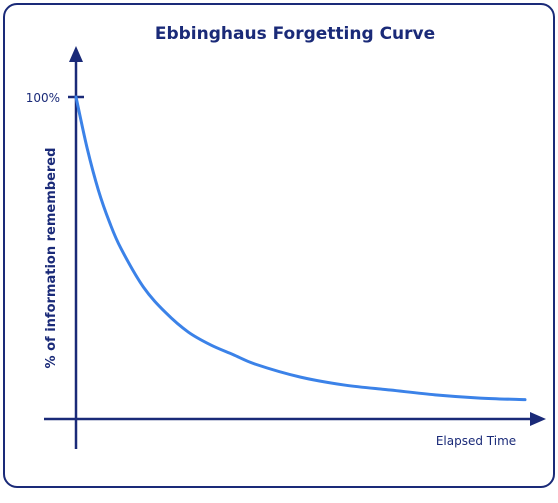  Describe the element at coordinates (476, 441) in the screenshot. I see `x-axis-label: Elapsed Time` at that location.